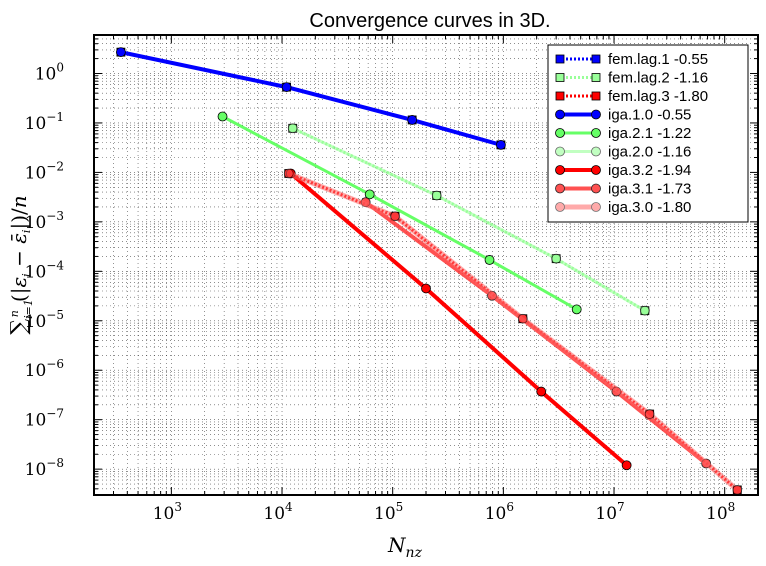 Image resolution: width=766 pixels, height=566 pixels. What do you see at coordinates (649, 207) in the screenshot?
I see `legend-label: iga.3.0 -1.80` at bounding box center [649, 207].